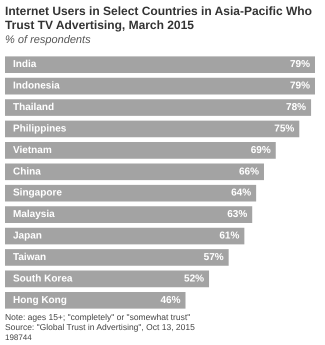 The image size is (325, 345). What do you see at coordinates (214, 257) in the screenshot?
I see `data-label: 57%` at bounding box center [214, 257].